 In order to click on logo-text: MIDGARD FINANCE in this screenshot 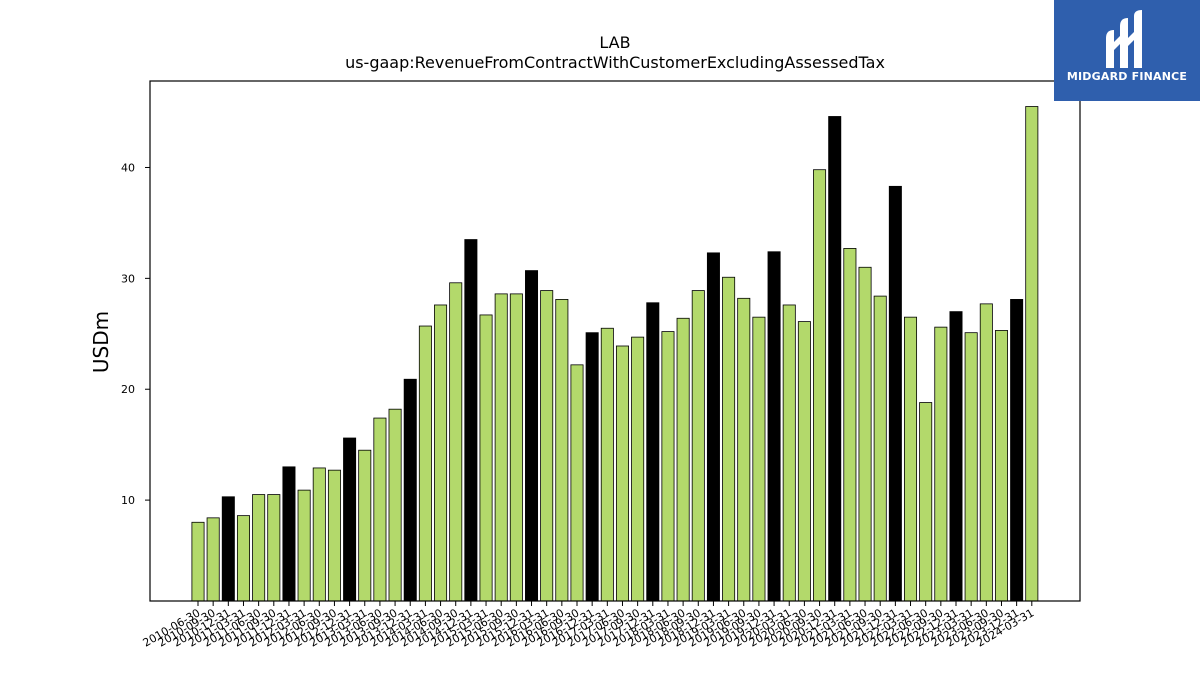, I will do `click(1127, 76)`.